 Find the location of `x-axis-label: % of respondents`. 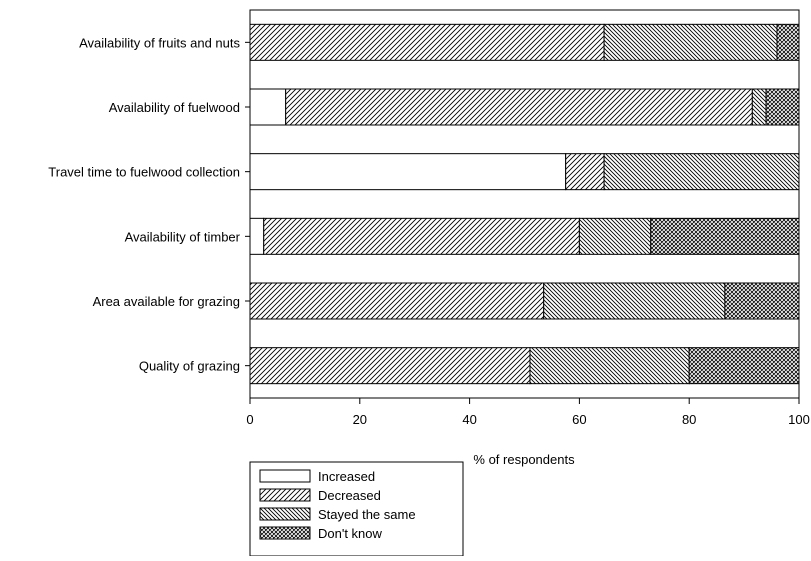

x-axis-label: % of respondents is located at coordinates (524, 459).